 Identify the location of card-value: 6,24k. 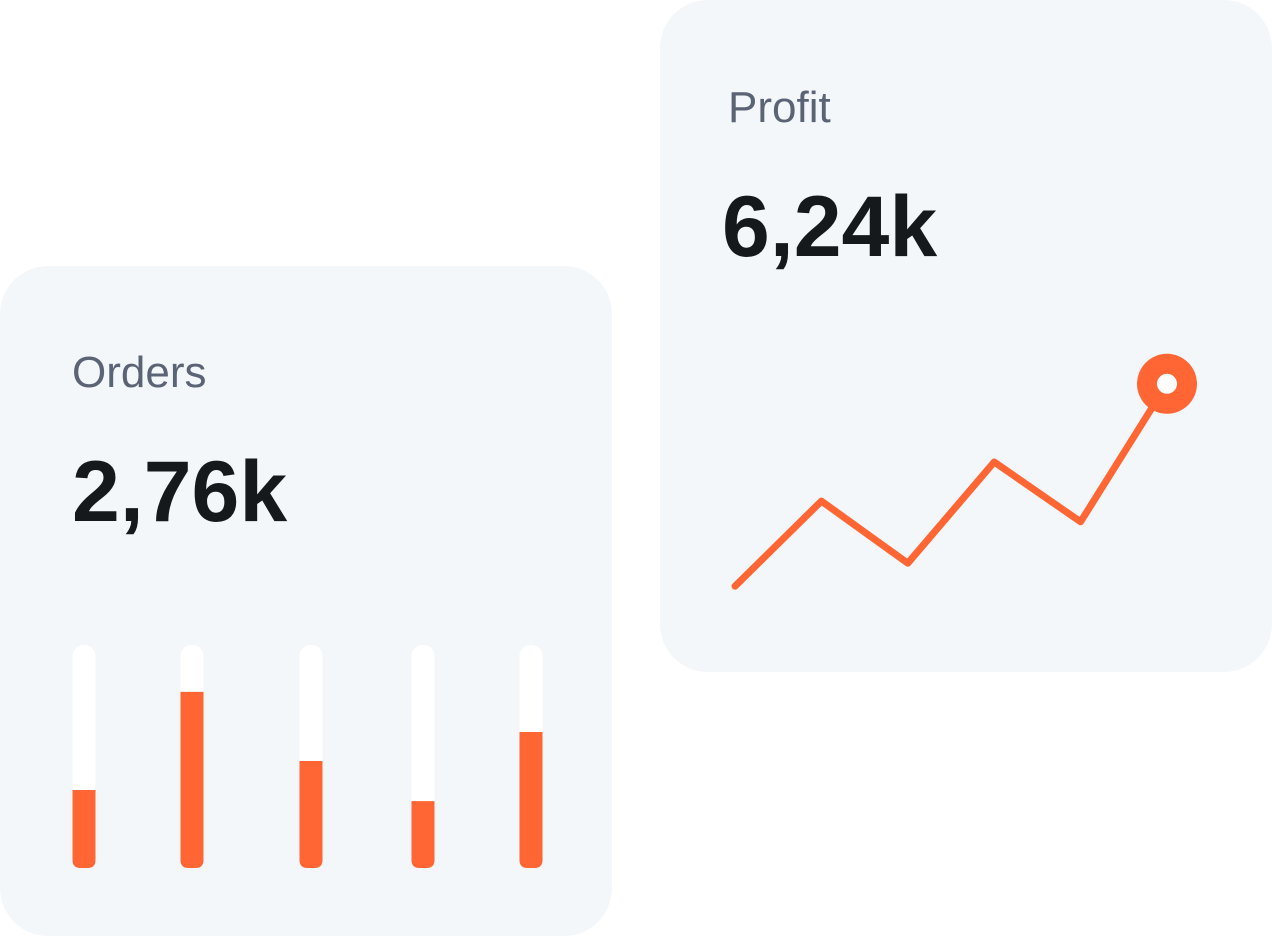
(829, 227).